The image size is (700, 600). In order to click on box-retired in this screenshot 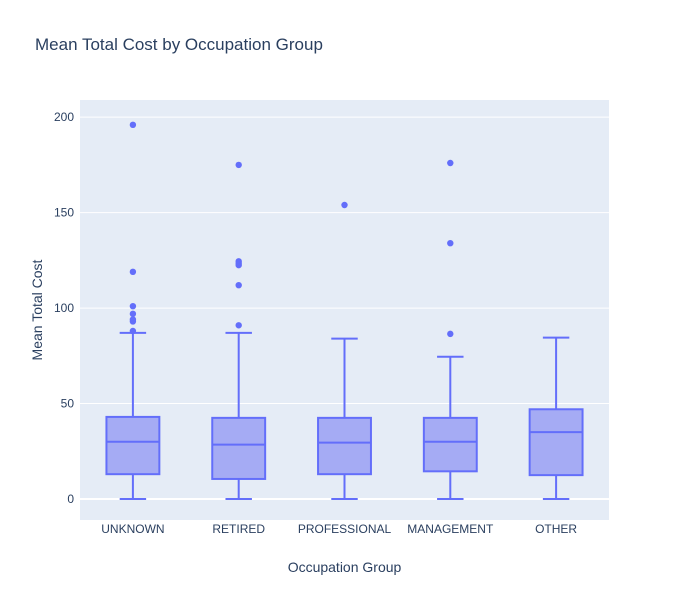, I will do `click(239, 330)`.